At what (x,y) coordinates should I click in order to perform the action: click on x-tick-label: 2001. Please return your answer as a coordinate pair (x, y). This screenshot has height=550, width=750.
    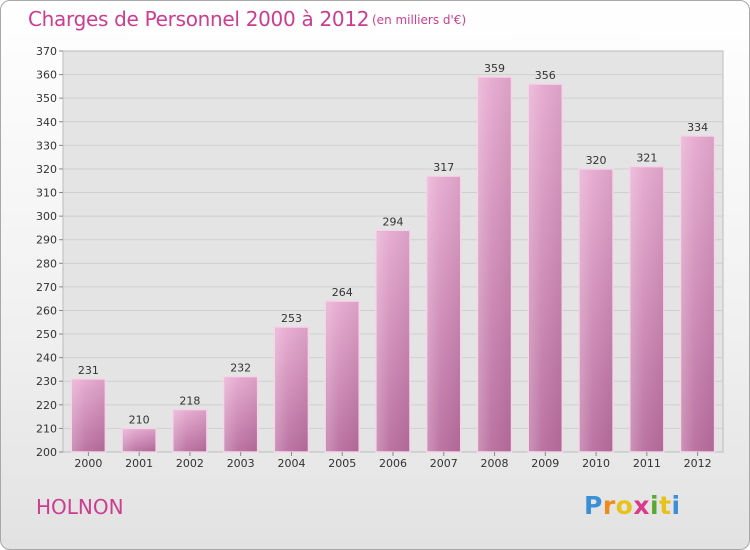
    Looking at the image, I should click on (139, 463).